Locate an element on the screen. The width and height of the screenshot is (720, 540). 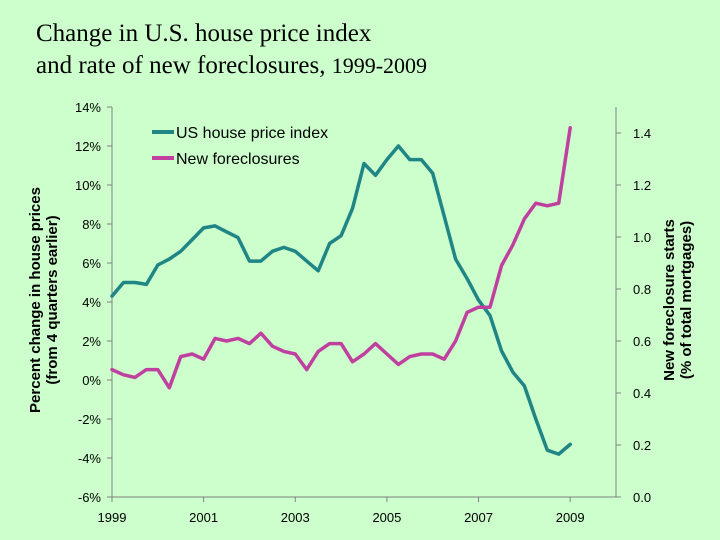
chart-title-years: 1999-2009 is located at coordinates (379, 65).